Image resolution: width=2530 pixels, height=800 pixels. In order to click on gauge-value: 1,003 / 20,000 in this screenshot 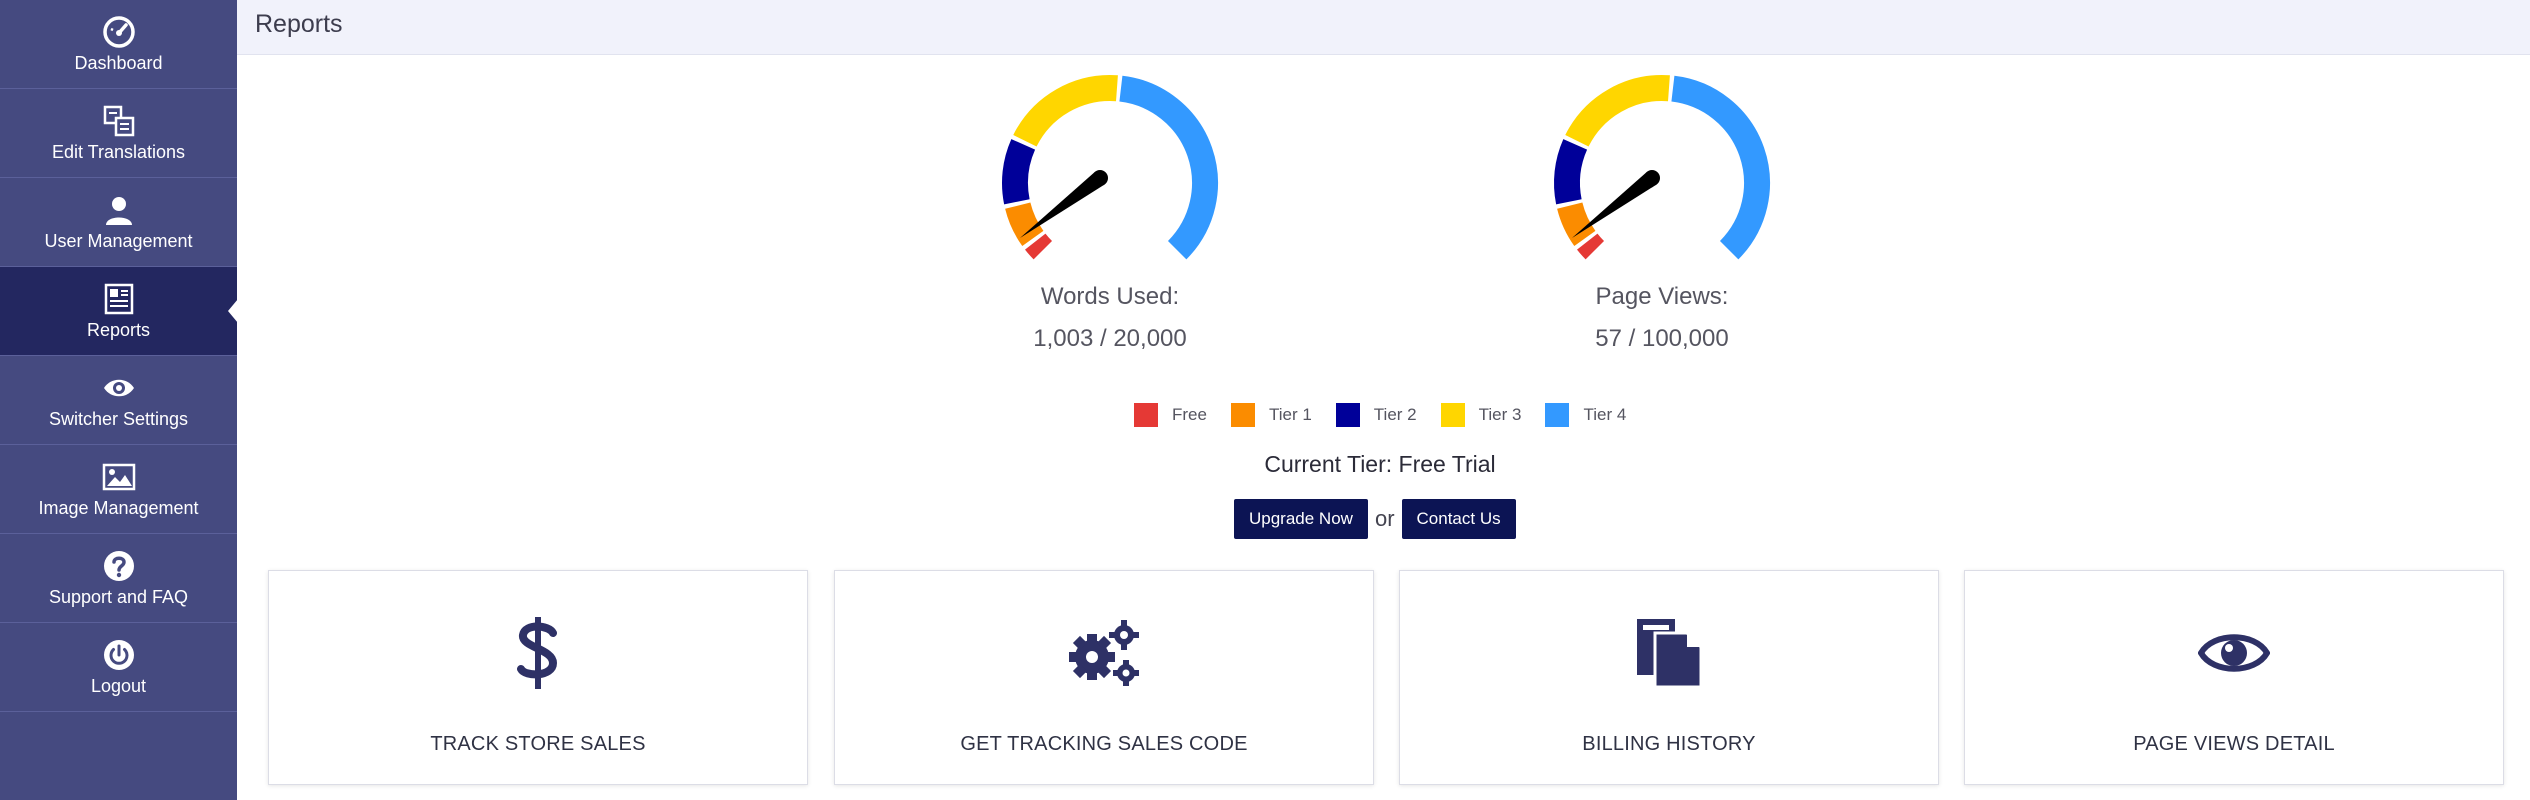, I will do `click(1110, 338)`.